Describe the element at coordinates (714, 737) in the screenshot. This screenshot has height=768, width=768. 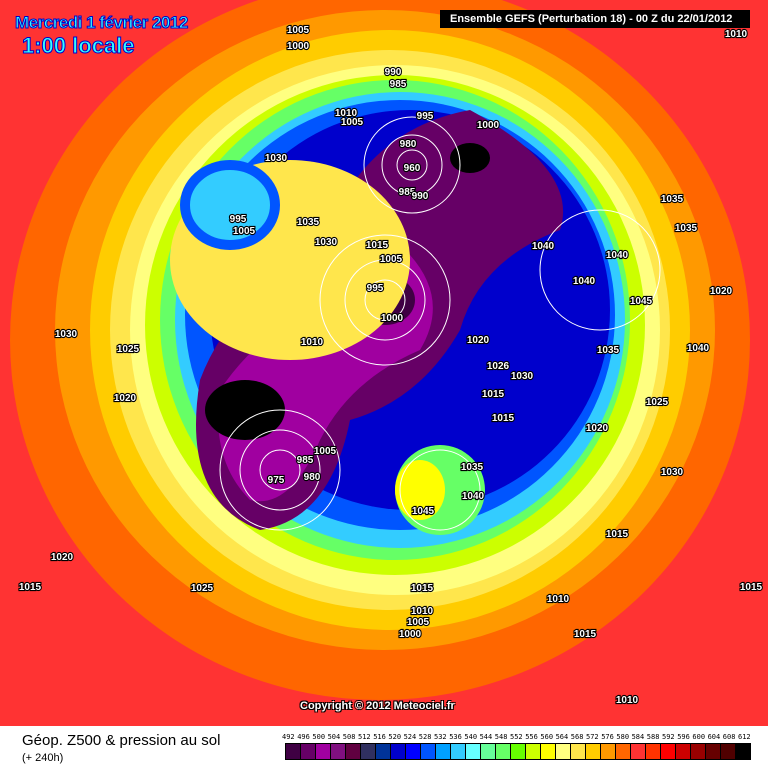
I see `scale-label: 604` at that location.